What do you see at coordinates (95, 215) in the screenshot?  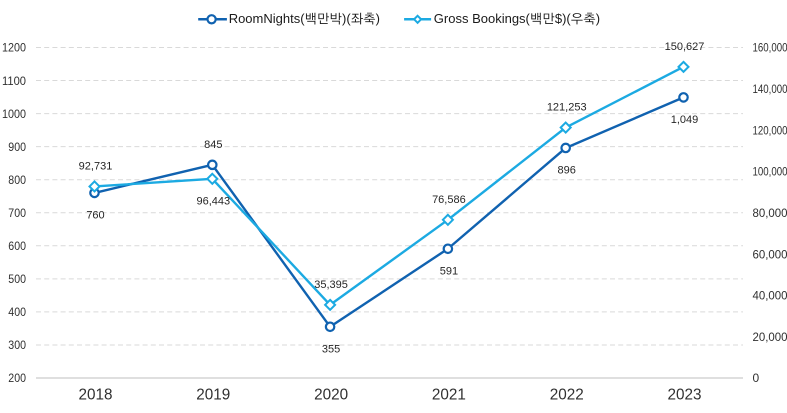 I see `svg-text: 760` at bounding box center [95, 215].